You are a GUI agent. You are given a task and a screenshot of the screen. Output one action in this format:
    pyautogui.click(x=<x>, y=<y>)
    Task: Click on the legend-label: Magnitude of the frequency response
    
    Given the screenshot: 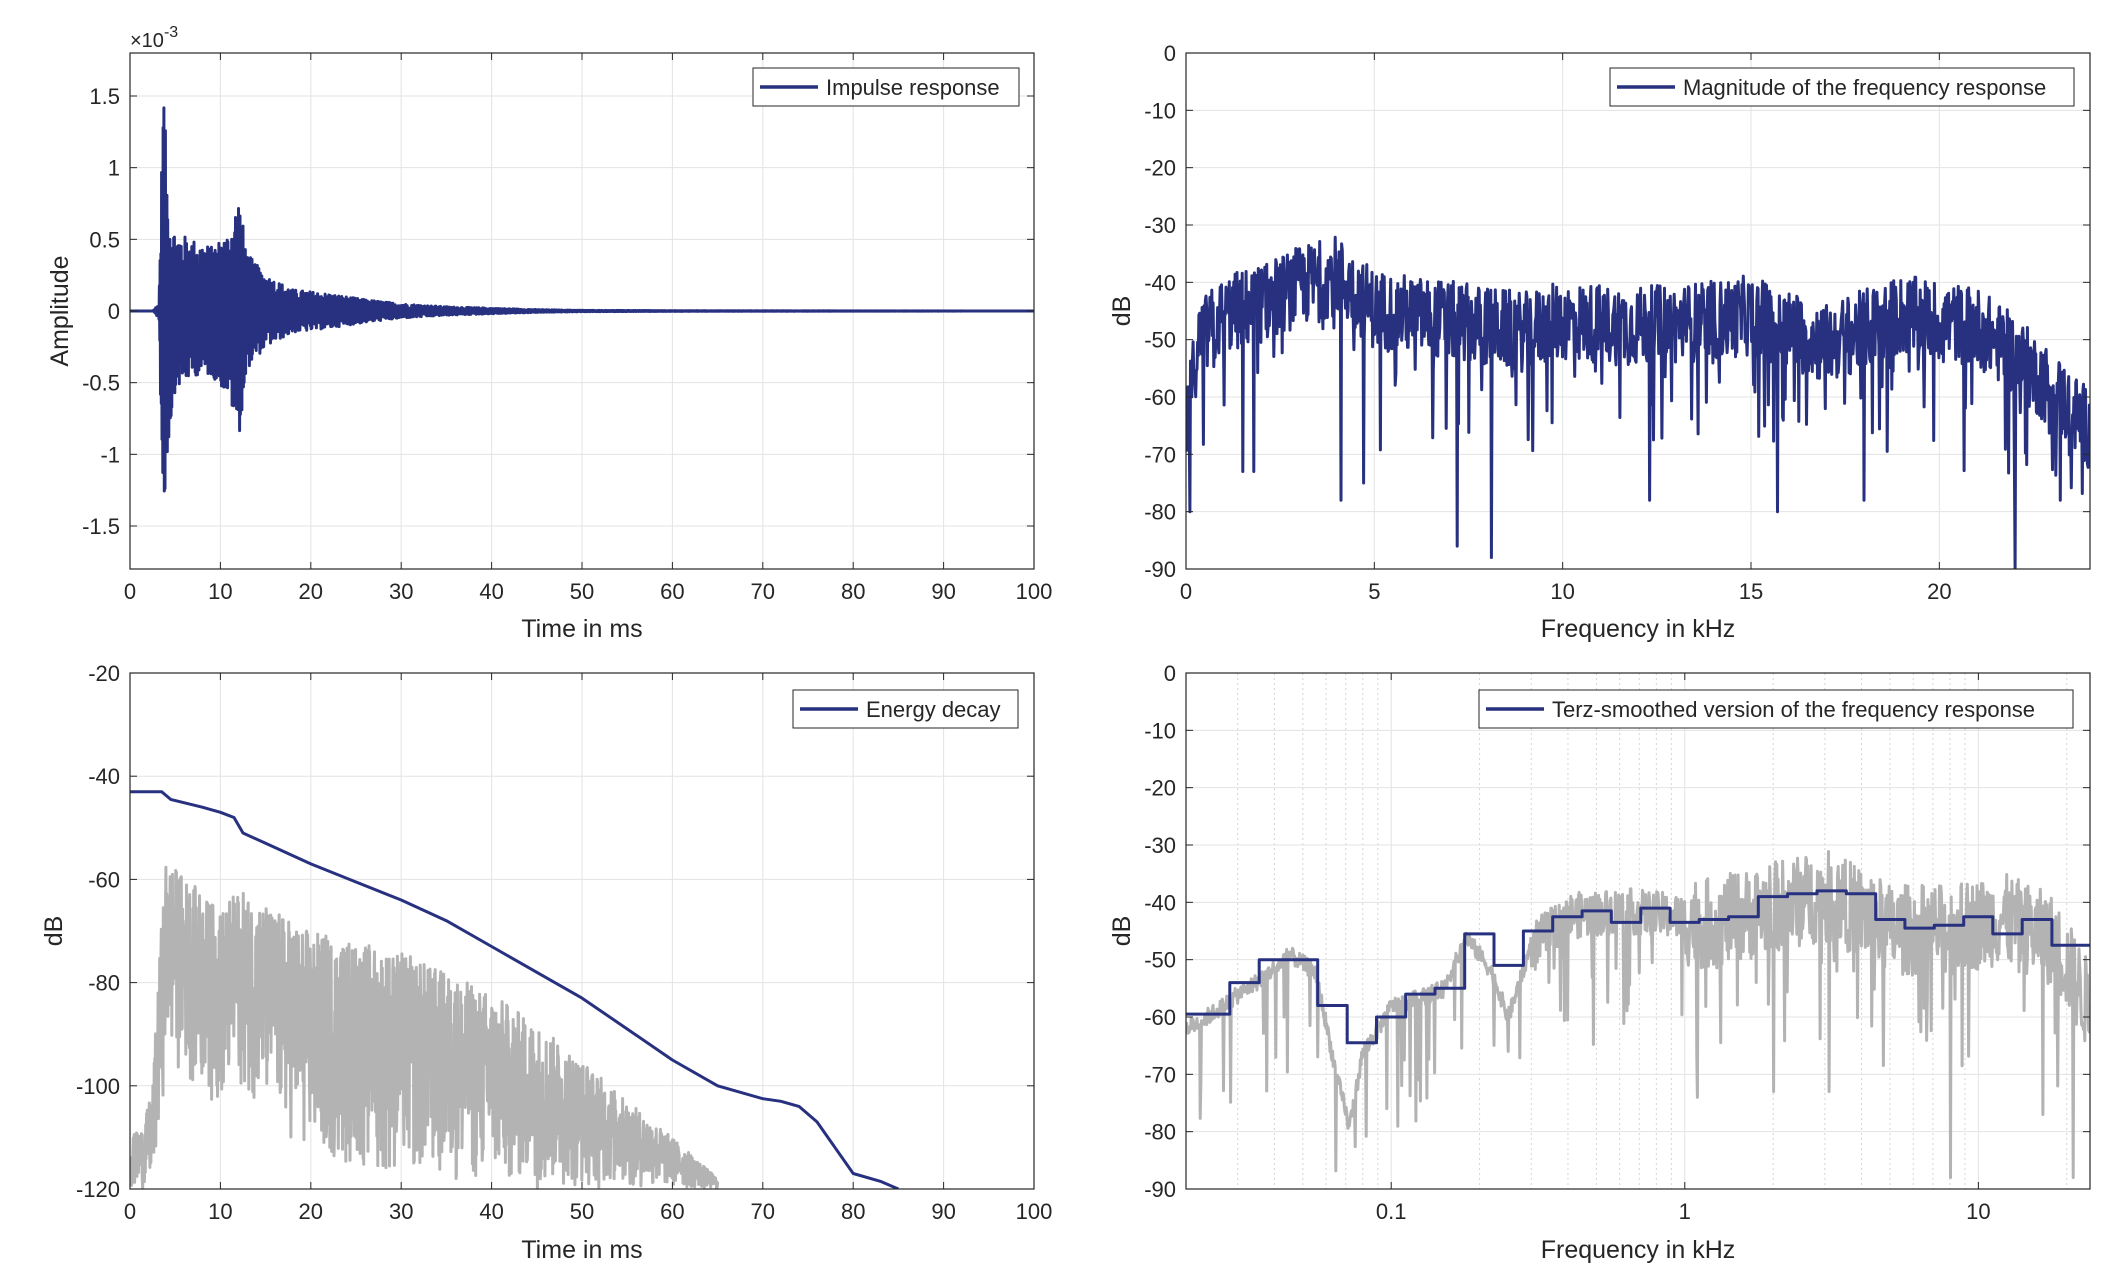 What is the action you would take?
    pyautogui.click(x=1864, y=87)
    